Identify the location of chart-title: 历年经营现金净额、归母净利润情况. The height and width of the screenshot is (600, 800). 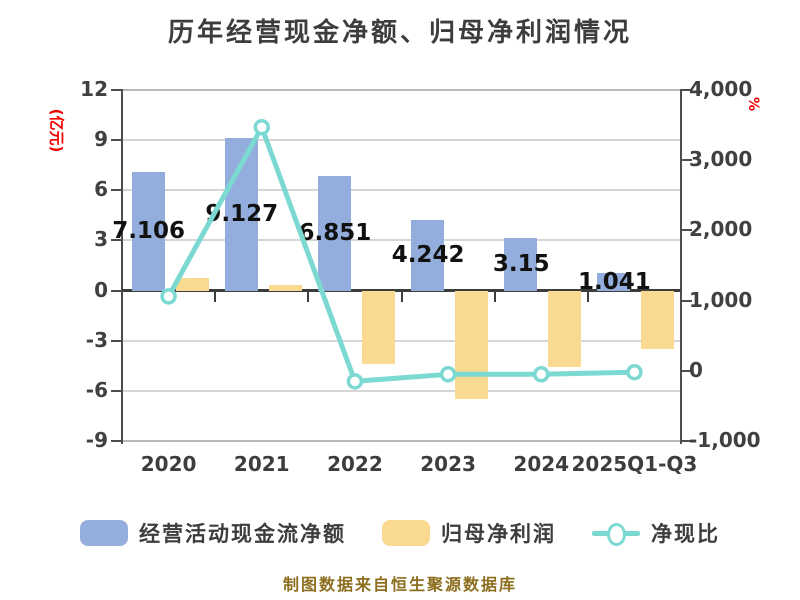
(399, 33).